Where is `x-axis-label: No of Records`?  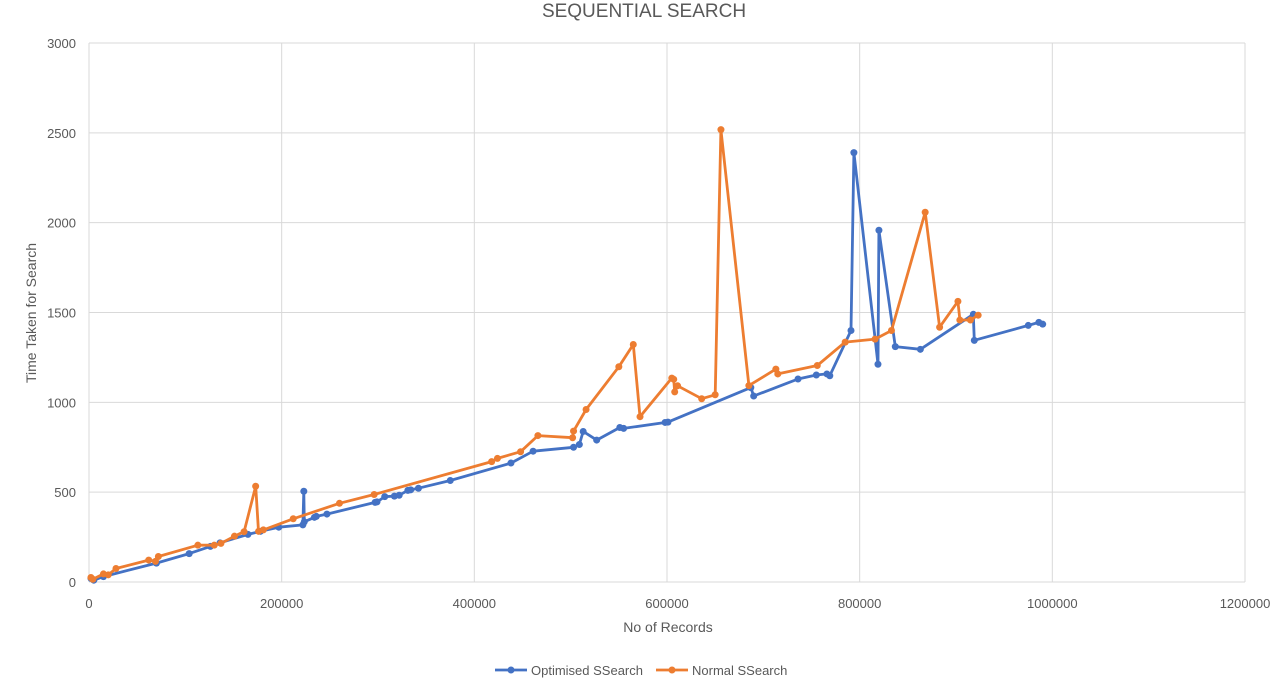 x-axis-label: No of Records is located at coordinates (667, 627).